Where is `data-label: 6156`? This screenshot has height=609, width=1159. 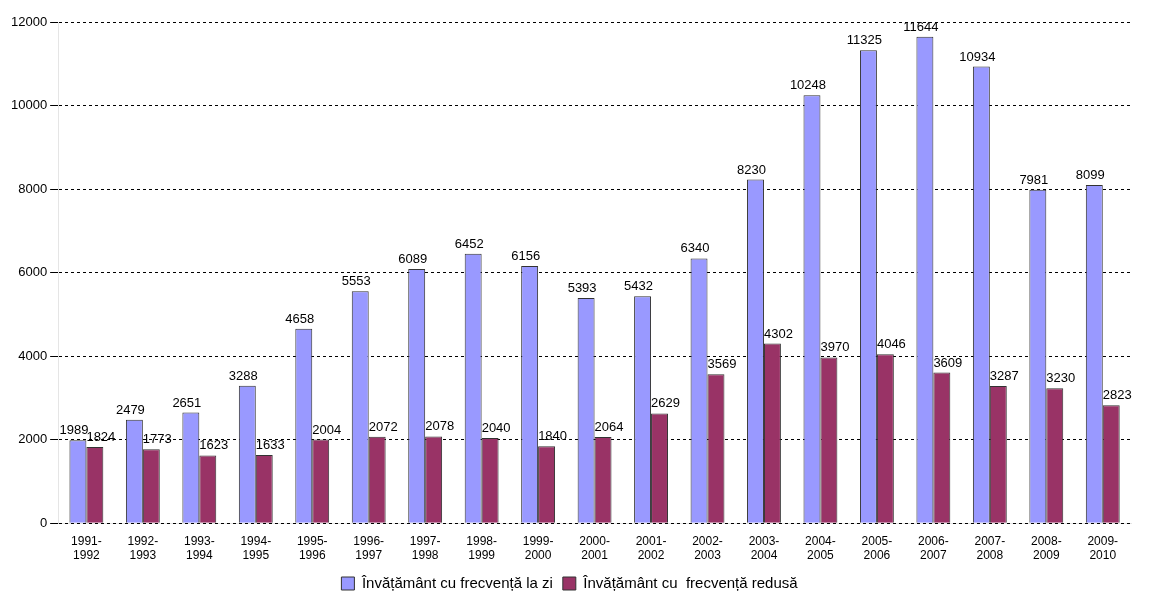
data-label: 6156 is located at coordinates (526, 256).